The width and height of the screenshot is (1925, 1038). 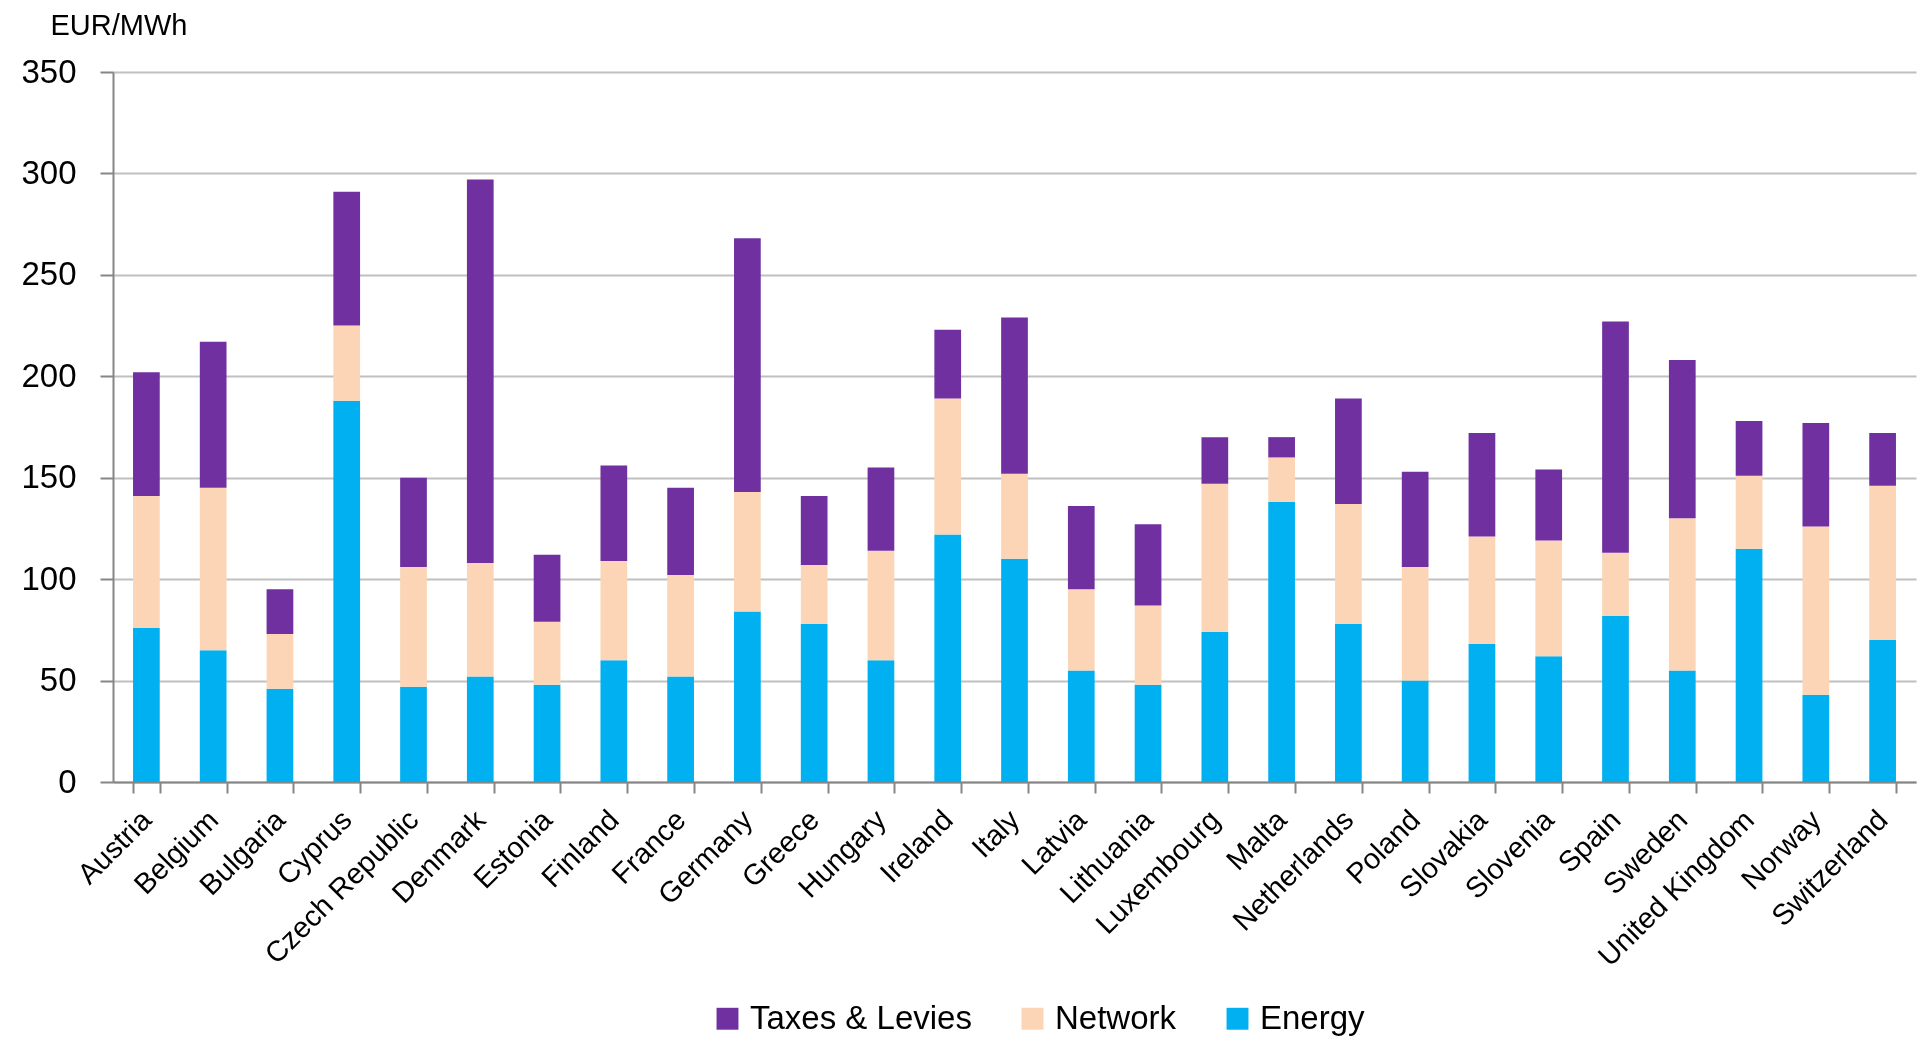 I want to click on legend-label: Energy, so click(x=1313, y=1017).